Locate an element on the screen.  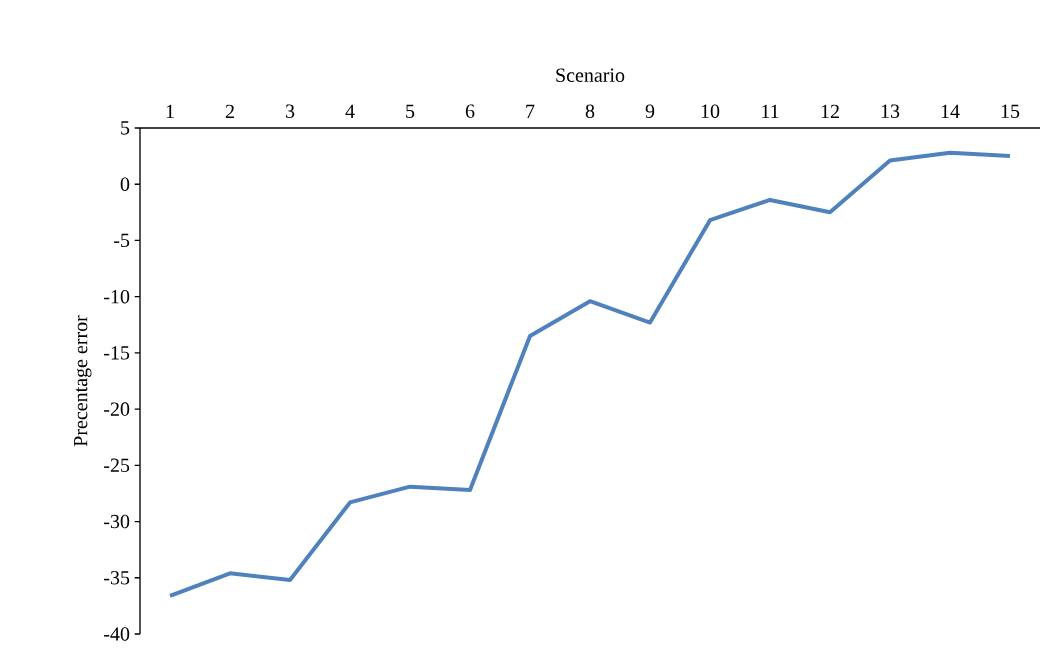
x-tick-label: 10 is located at coordinates (710, 111).